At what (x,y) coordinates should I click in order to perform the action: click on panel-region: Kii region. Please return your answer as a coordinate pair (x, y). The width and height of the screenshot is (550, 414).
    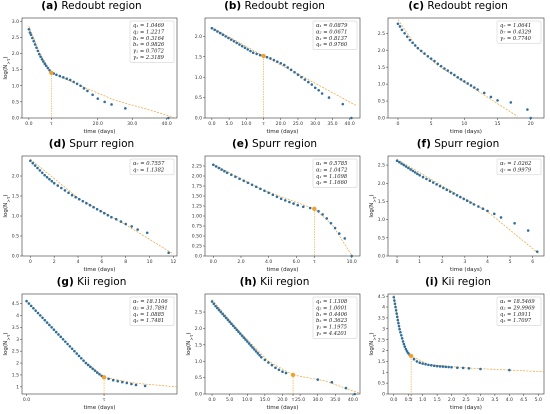
    Looking at the image, I should click on (466, 282).